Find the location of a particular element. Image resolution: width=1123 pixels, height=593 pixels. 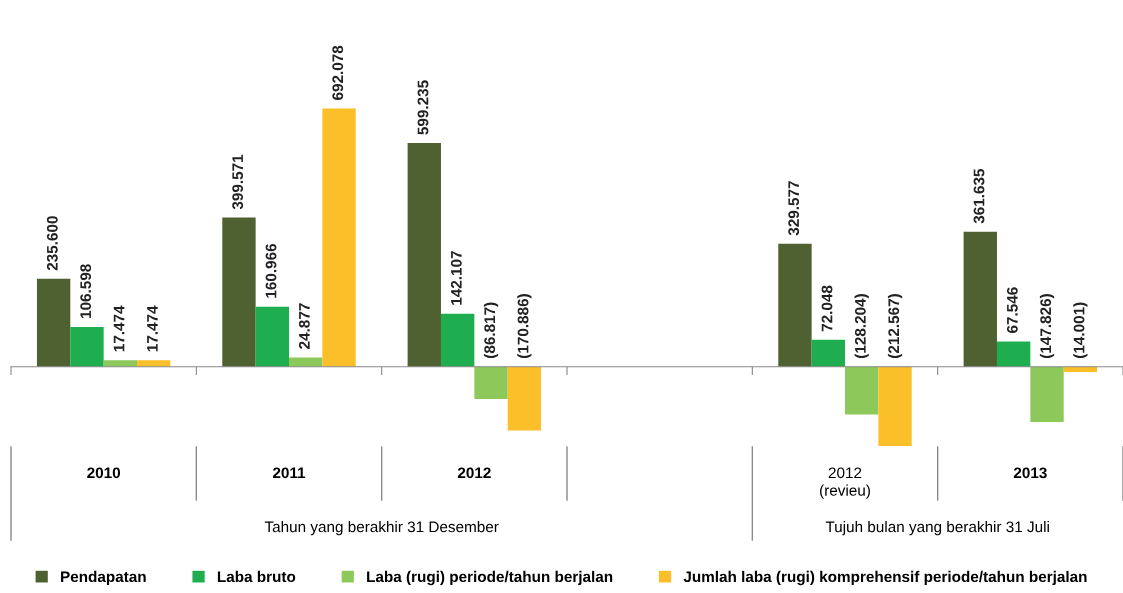

data-label: 692.078 is located at coordinates (338, 72).